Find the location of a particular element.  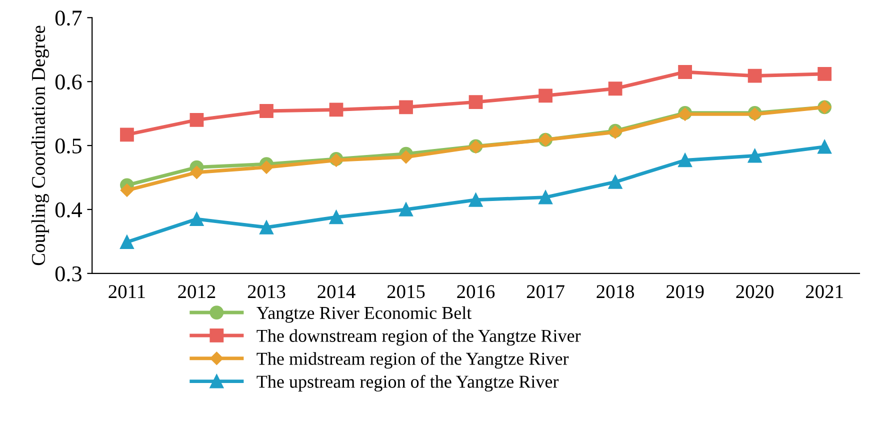

y-tick-label: 0.5 is located at coordinates (68, 146).